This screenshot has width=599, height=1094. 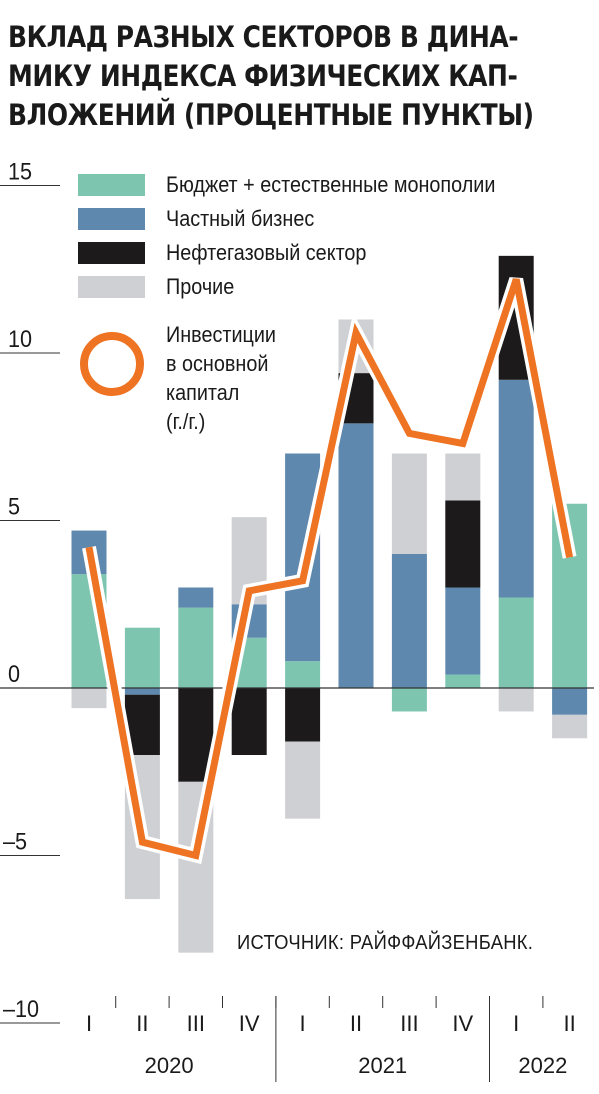 I want to click on legend-label-oilgas: Нефтегазовый сектор, so click(x=266, y=252).